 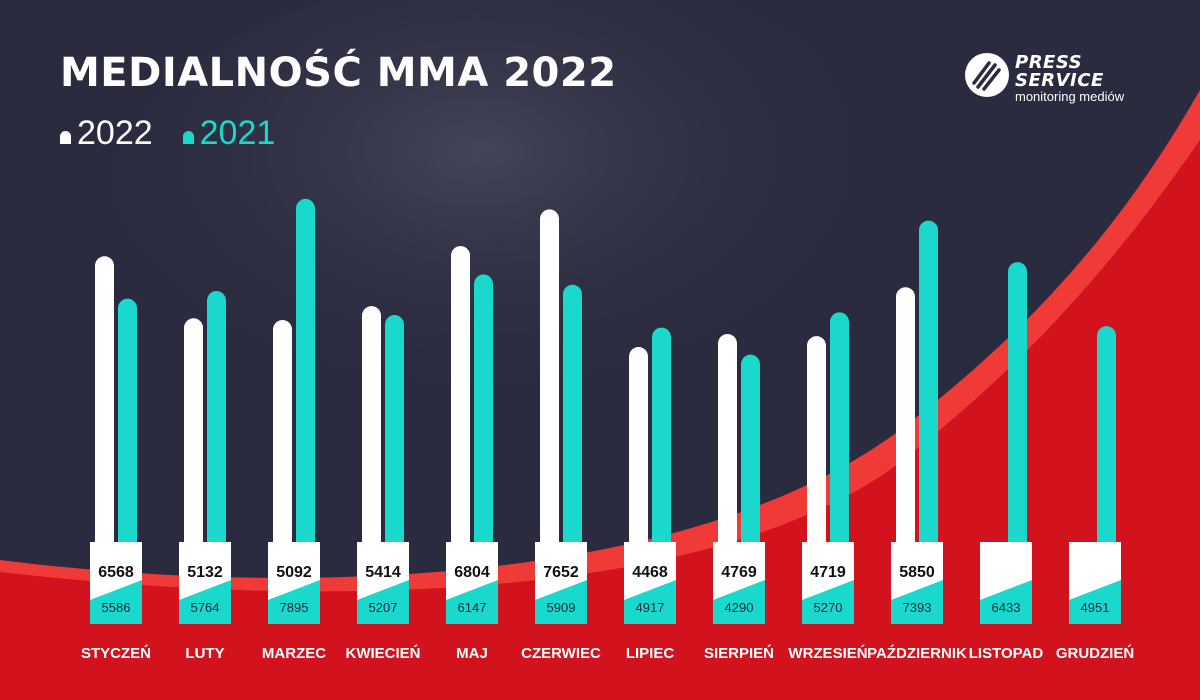 What do you see at coordinates (472, 653) in the screenshot?
I see `month-label-4: MAJ` at bounding box center [472, 653].